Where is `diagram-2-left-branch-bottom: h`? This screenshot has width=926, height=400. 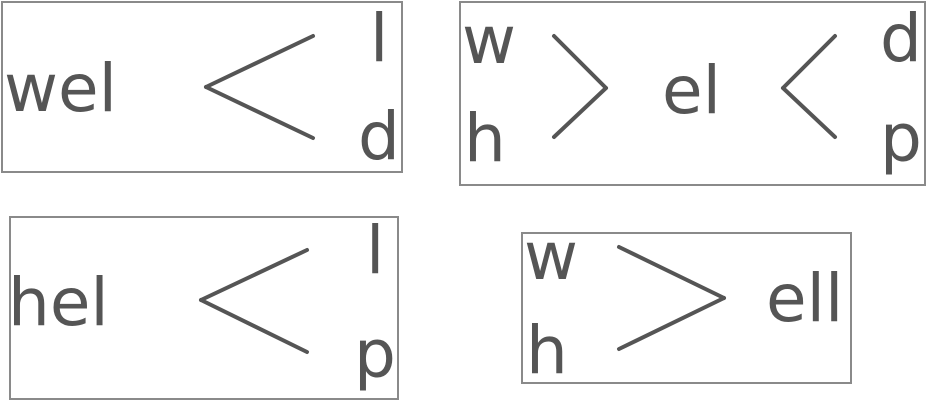 diagram-2-left-branch-bottom: h is located at coordinates (485, 138).